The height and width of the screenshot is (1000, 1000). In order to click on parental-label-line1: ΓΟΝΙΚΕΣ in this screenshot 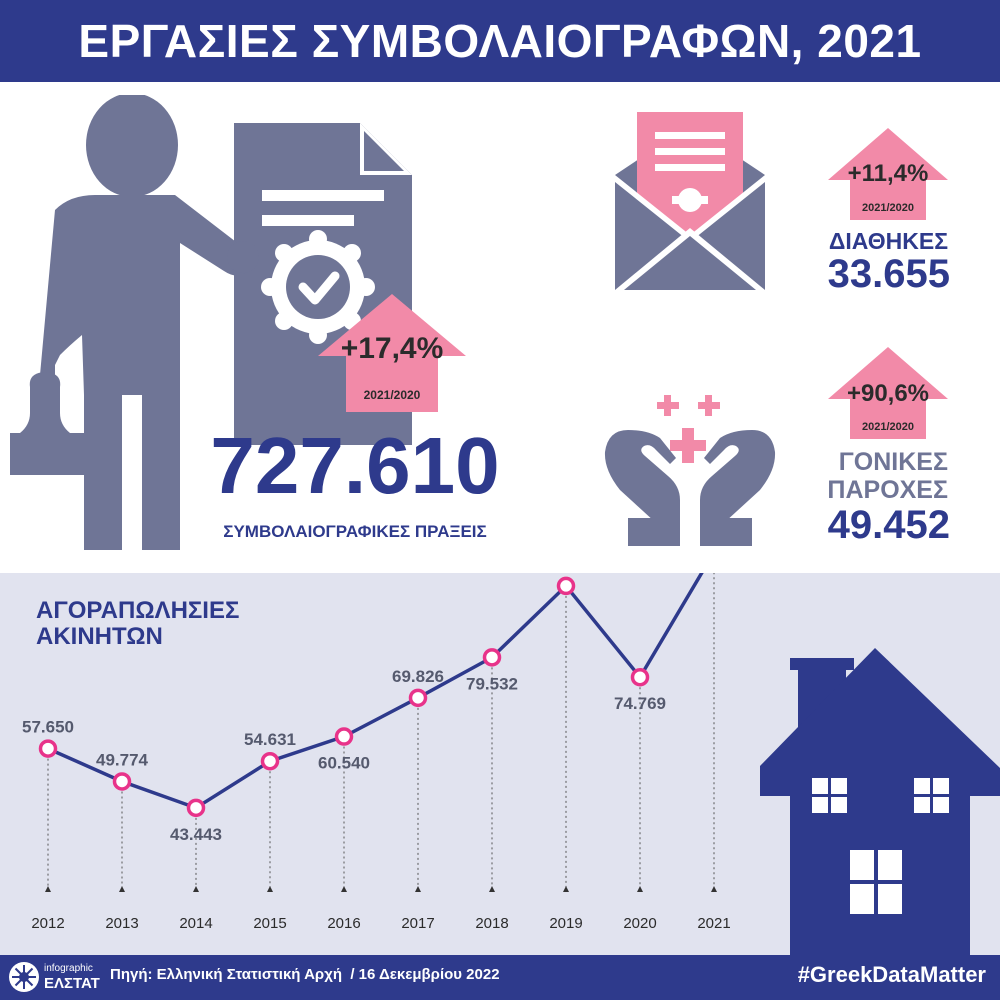, I will do `click(893, 462)`.